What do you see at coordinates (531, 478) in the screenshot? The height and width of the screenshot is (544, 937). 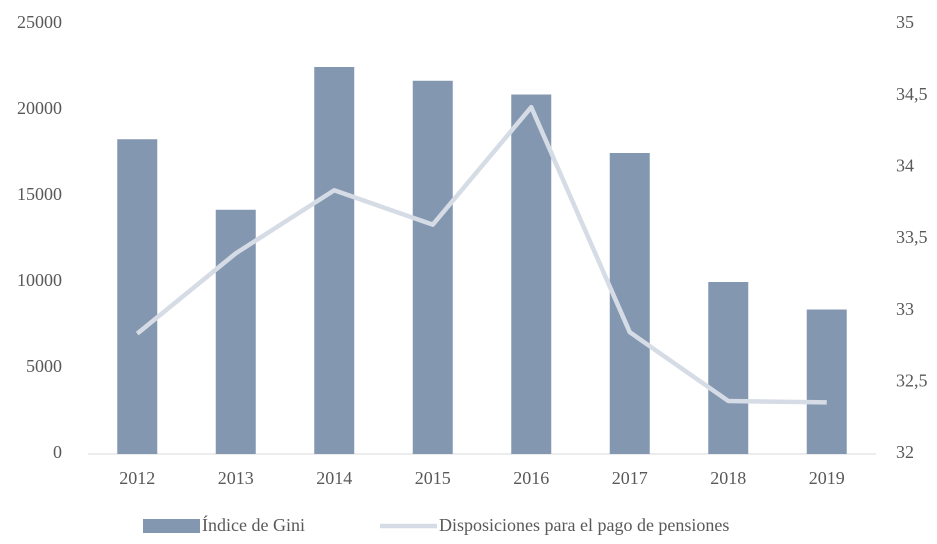 I see `x-tick-label: 2016` at bounding box center [531, 478].